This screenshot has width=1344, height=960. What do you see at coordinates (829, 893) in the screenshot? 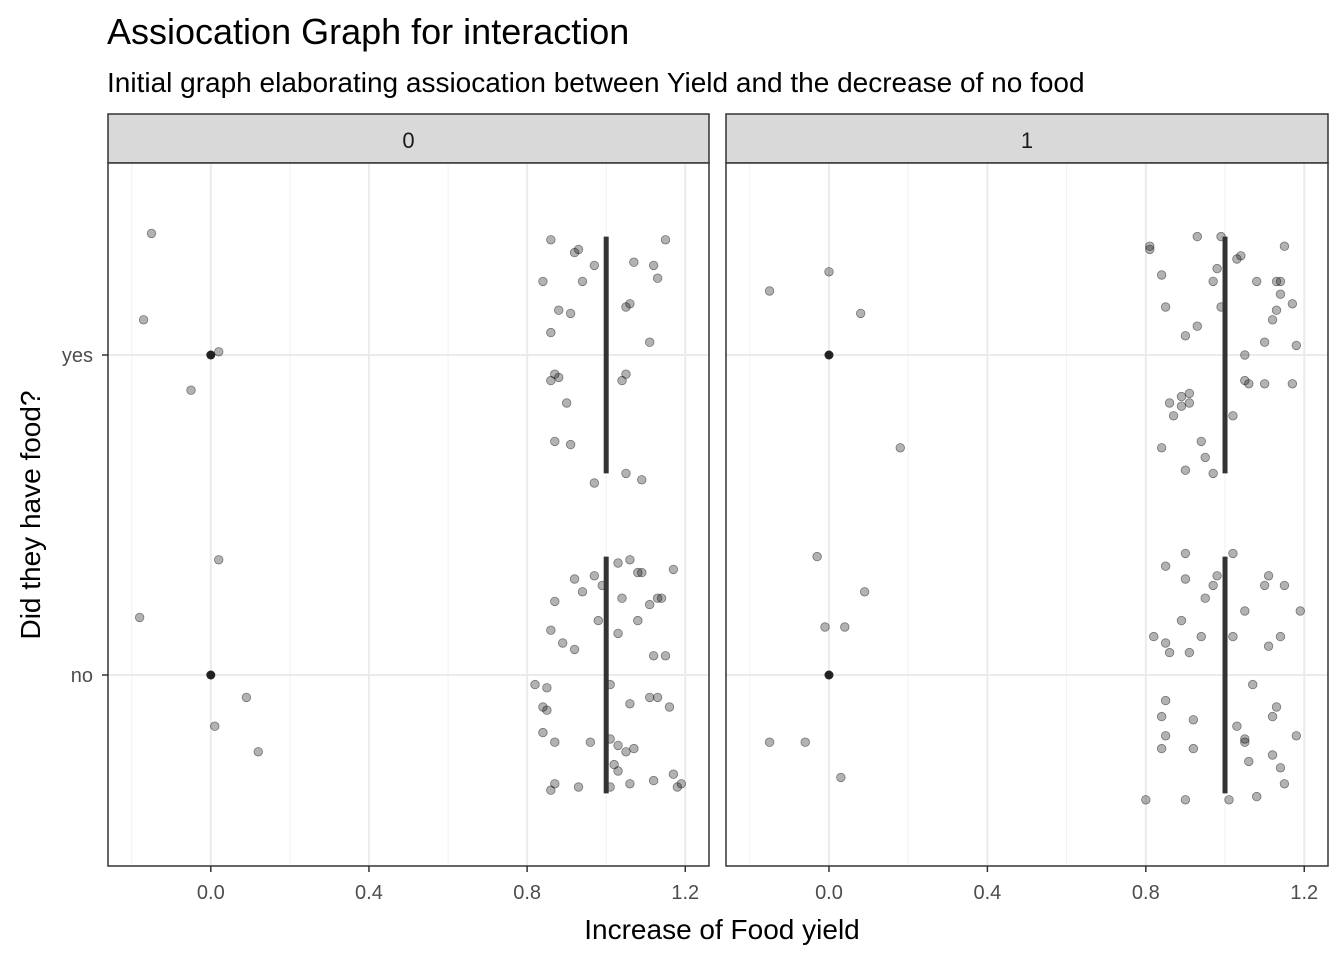
I see `x-tick-label: 0.0` at bounding box center [829, 893].